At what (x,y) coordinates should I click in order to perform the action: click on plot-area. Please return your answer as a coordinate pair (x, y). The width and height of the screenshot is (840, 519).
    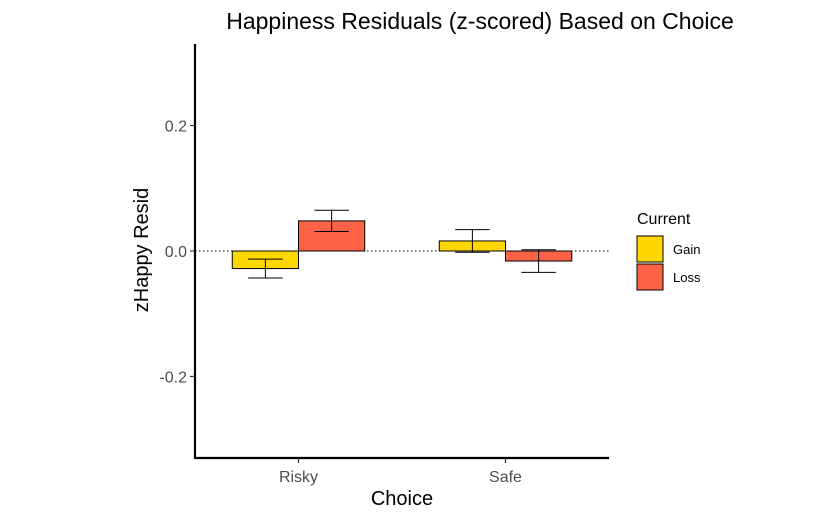
    Looking at the image, I should click on (402, 244).